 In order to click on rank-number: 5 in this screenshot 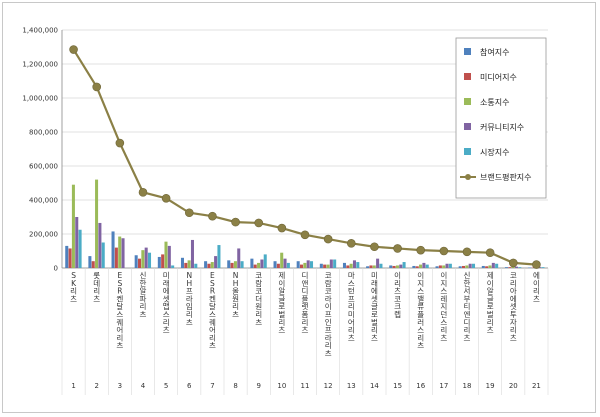, I will do `click(166, 386)`.